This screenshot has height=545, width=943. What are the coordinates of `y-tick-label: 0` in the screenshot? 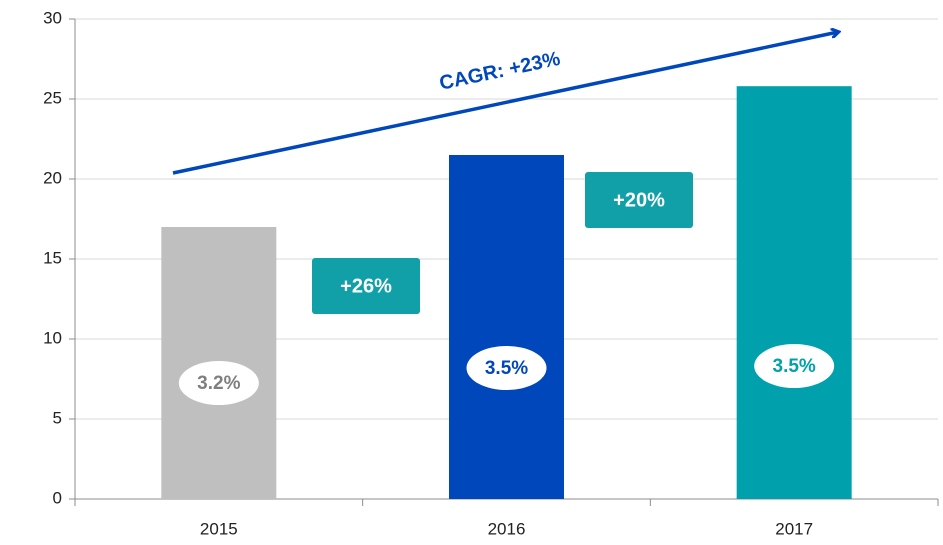 It's located at (57, 497).